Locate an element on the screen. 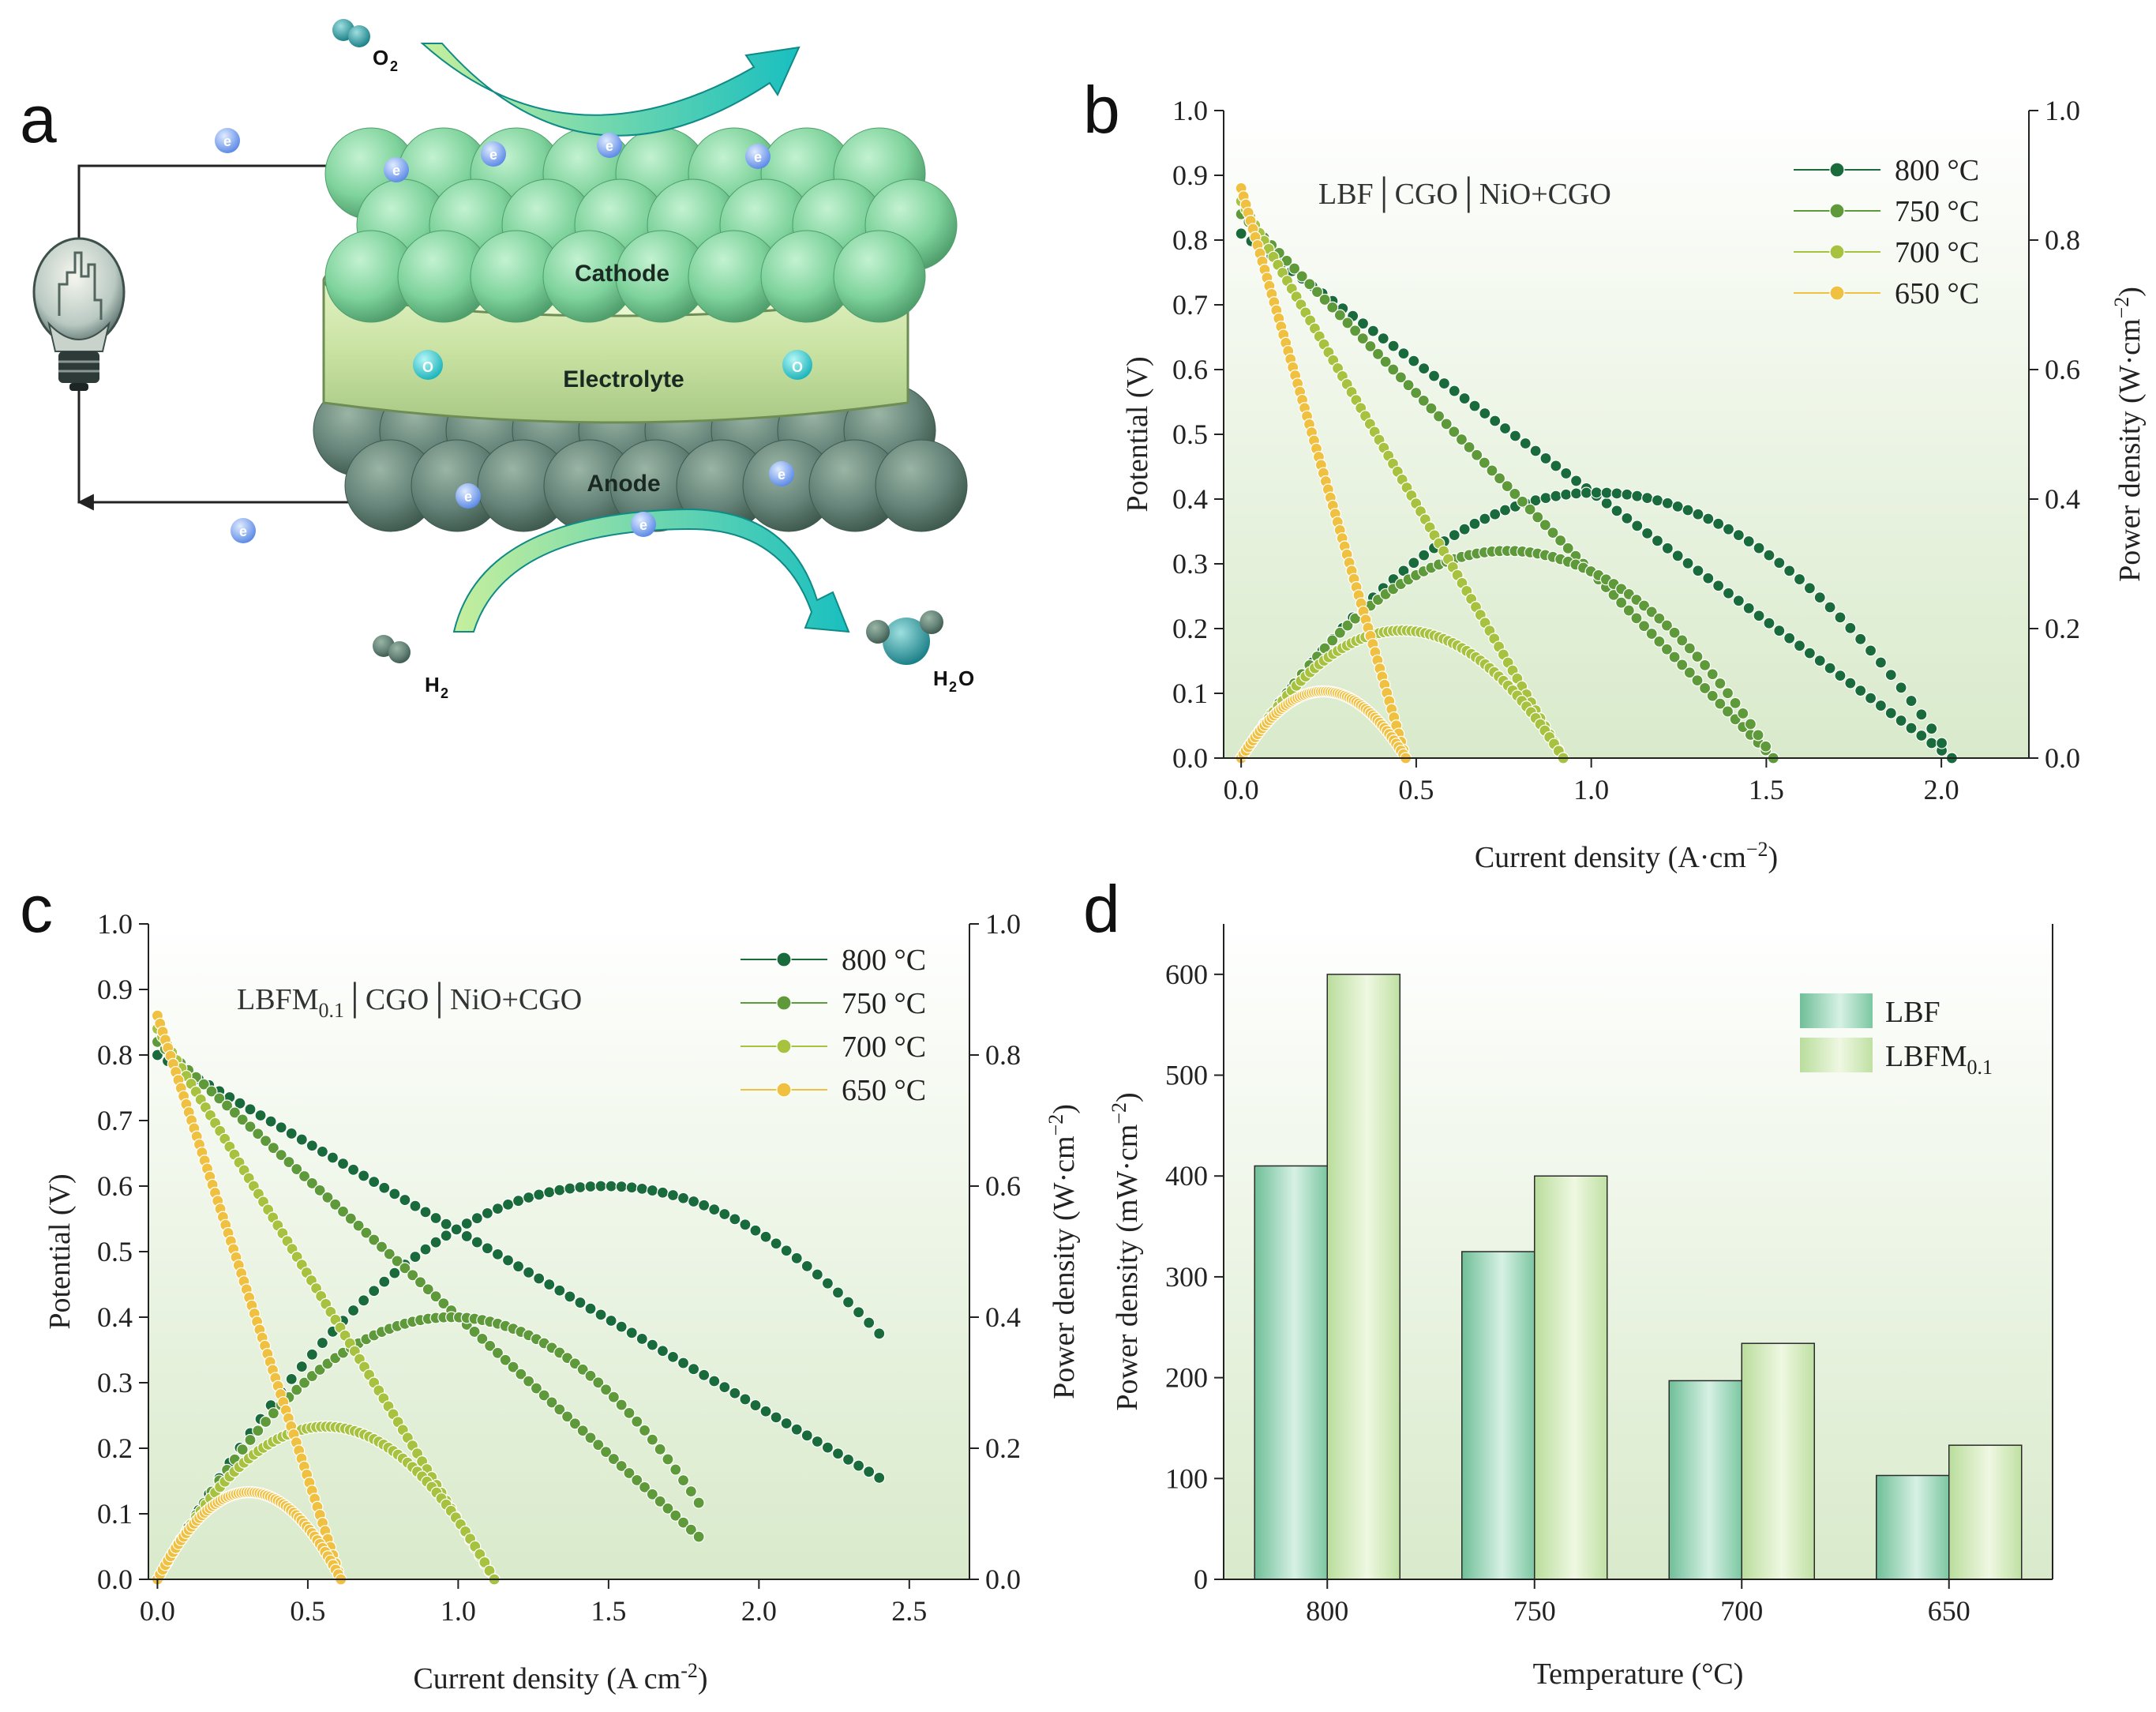 This screenshot has width=2156, height=1712. svg-text: H is located at coordinates (940, 678).